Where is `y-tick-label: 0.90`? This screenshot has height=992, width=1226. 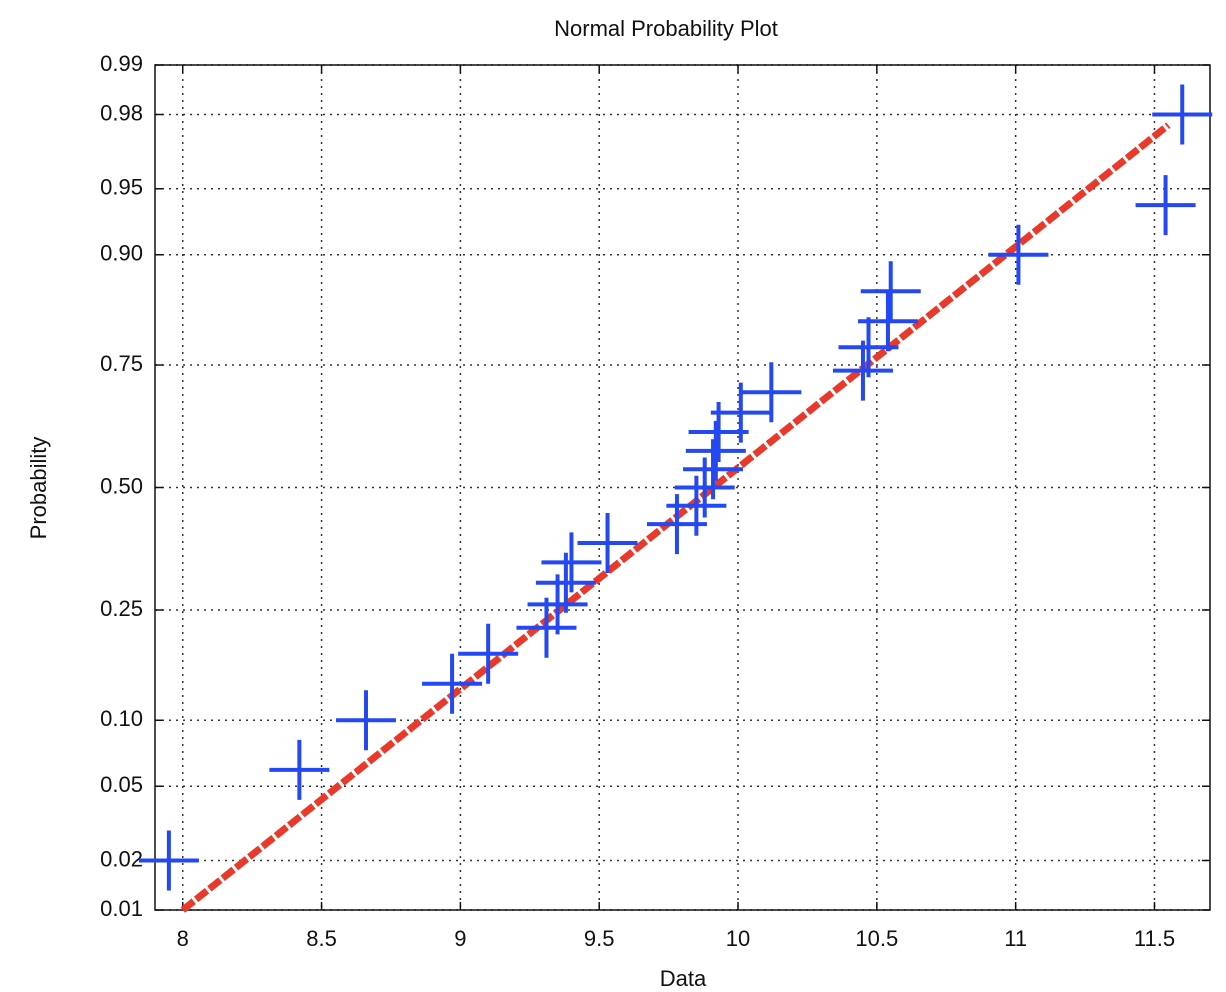
y-tick-label: 0.90 is located at coordinates (121, 253).